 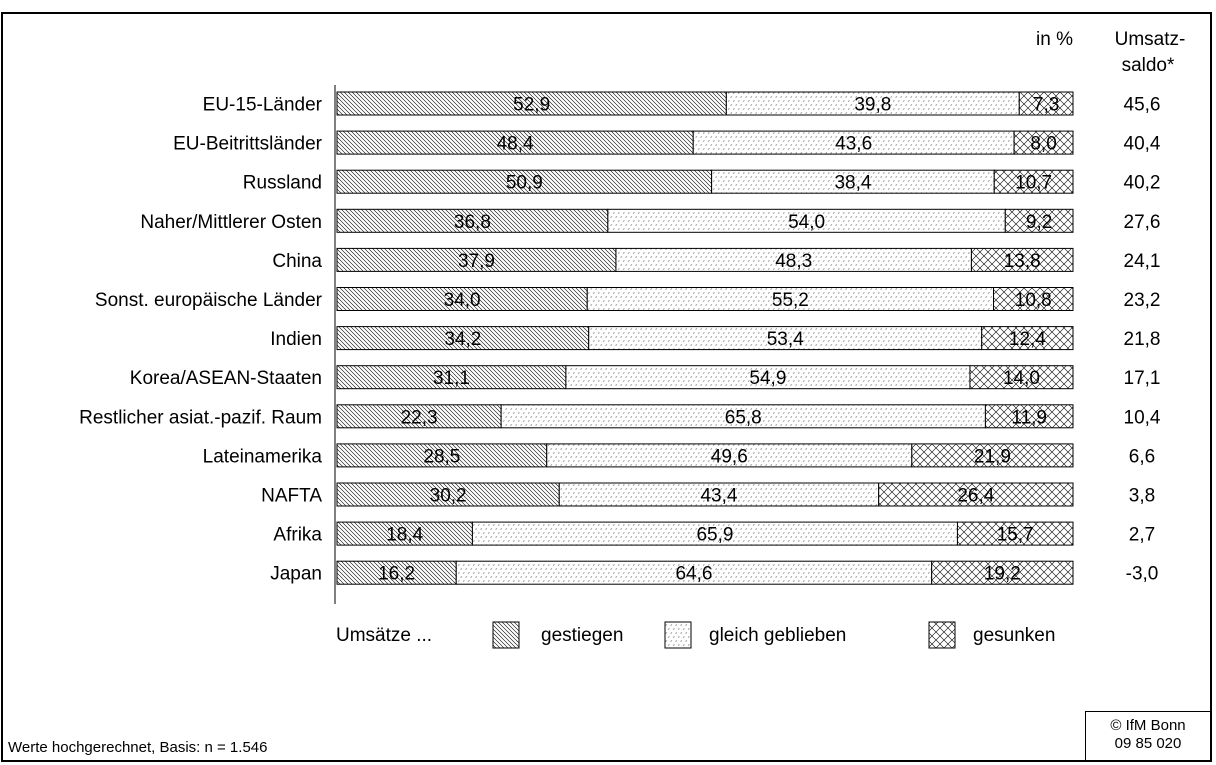 What do you see at coordinates (515, 144) in the screenshot?
I see `data-label-gestiegen: 48,4` at bounding box center [515, 144].